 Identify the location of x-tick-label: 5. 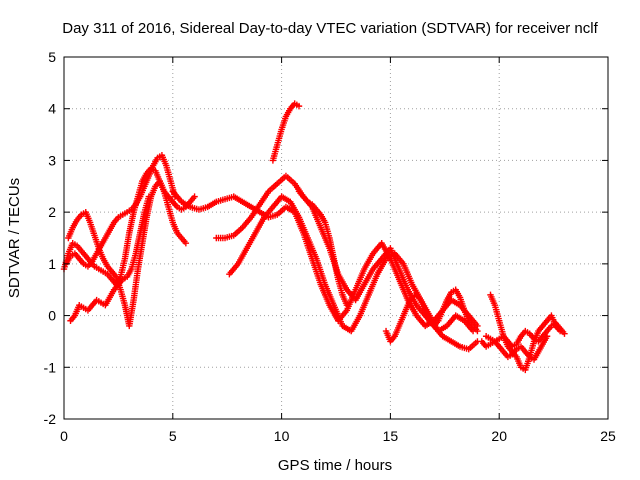
(173, 436).